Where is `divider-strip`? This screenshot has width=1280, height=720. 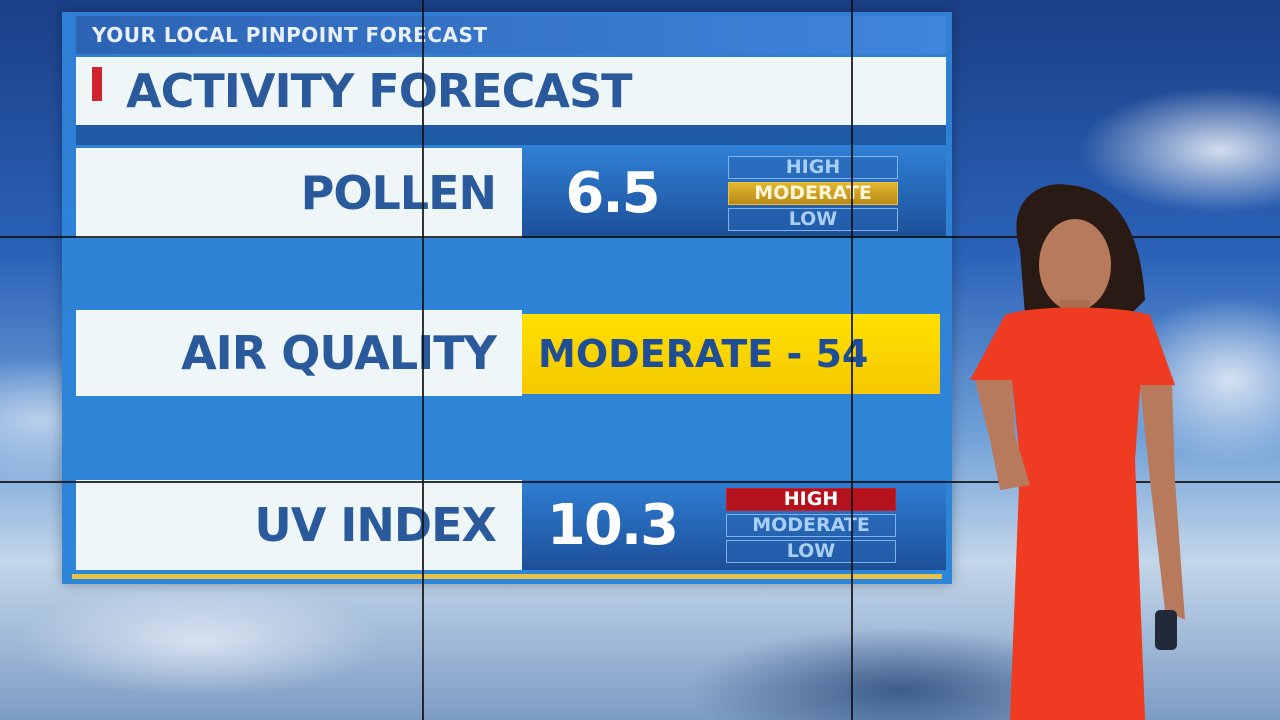
divider-strip is located at coordinates (511, 135).